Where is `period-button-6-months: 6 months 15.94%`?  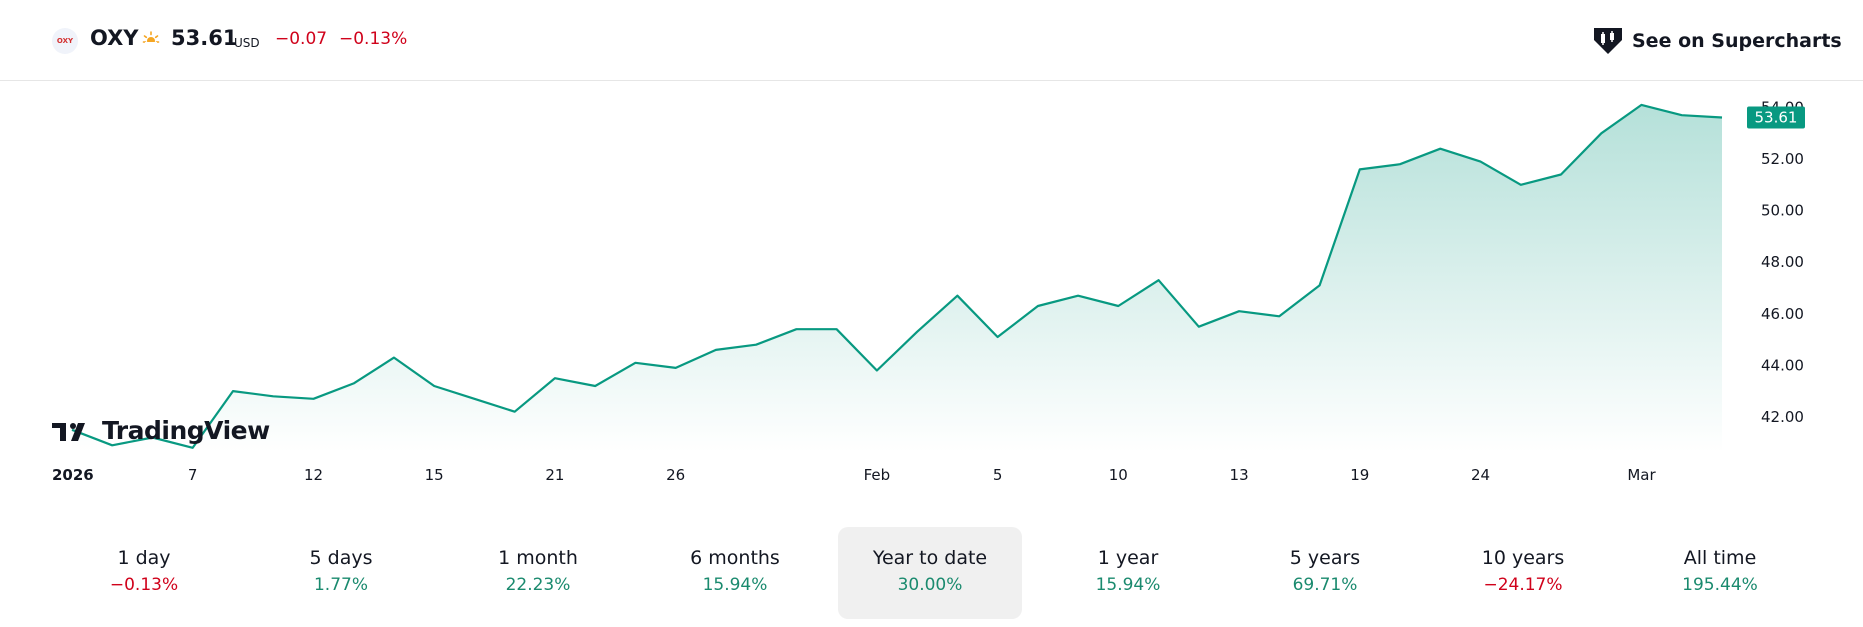
period-button-6-months: 6 months 15.94% is located at coordinates (735, 573).